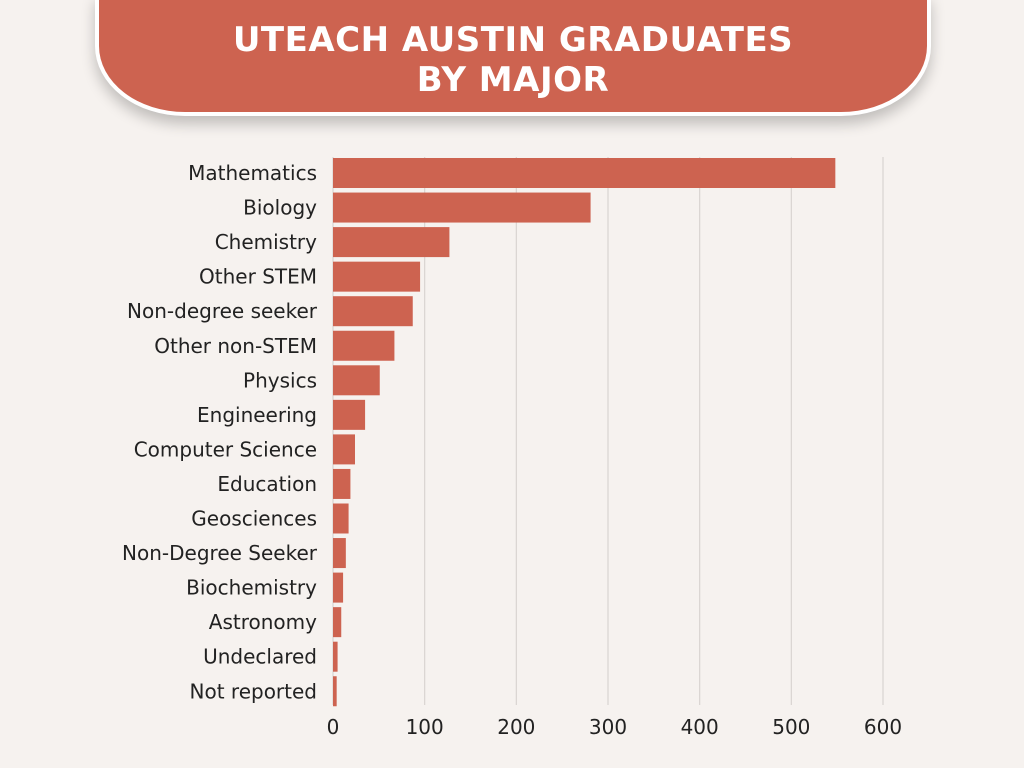 The image size is (1024, 768). What do you see at coordinates (513, 80) in the screenshot?
I see `chart-title-line-2: BY MAJOR` at bounding box center [513, 80].